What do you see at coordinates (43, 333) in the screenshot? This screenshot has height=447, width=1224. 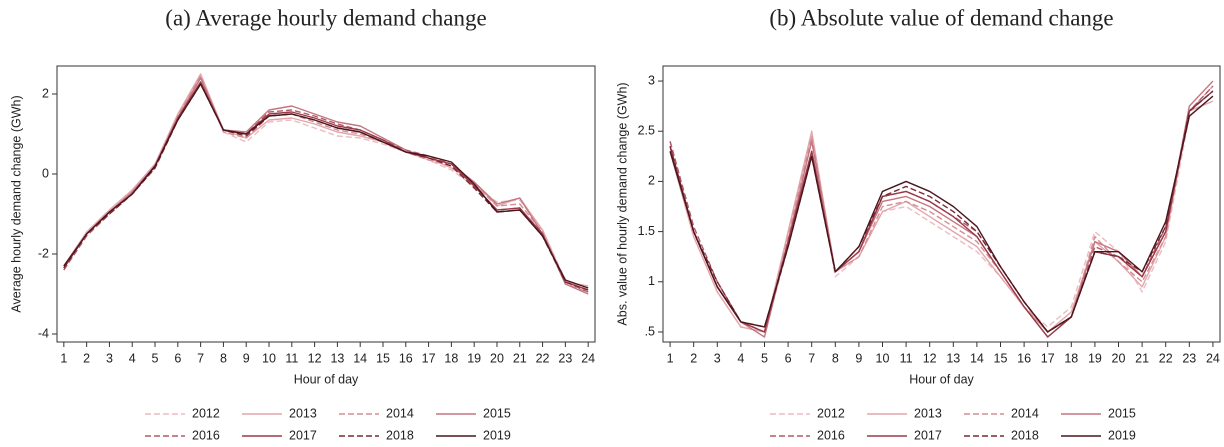 I see `y-tick-label: -4` at bounding box center [43, 333].